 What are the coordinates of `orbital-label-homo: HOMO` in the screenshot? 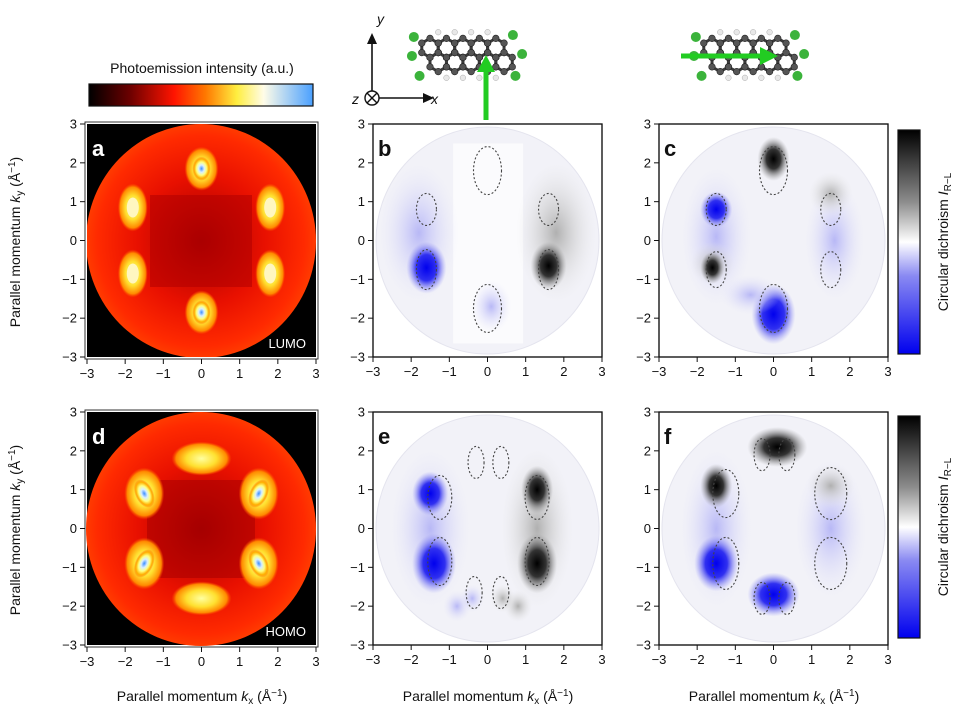 It's located at (286, 631).